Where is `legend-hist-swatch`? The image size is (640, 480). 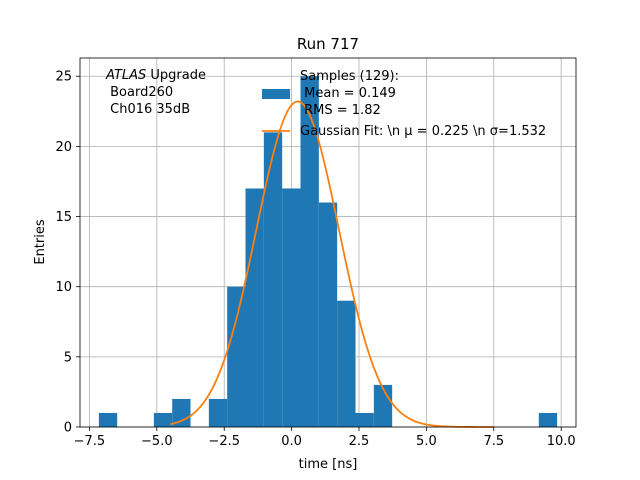
legend-hist-swatch is located at coordinates (276, 94).